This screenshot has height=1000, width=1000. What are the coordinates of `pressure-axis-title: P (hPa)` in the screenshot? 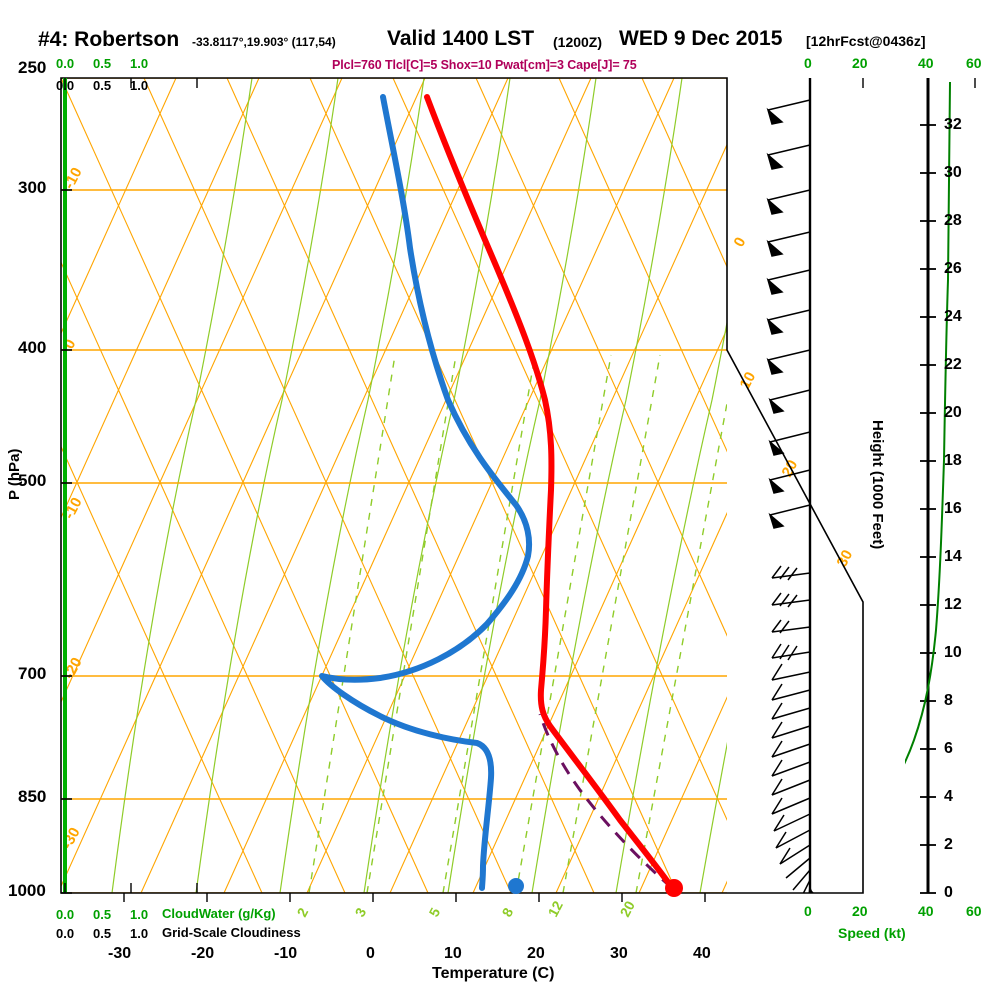 It's located at (14, 474).